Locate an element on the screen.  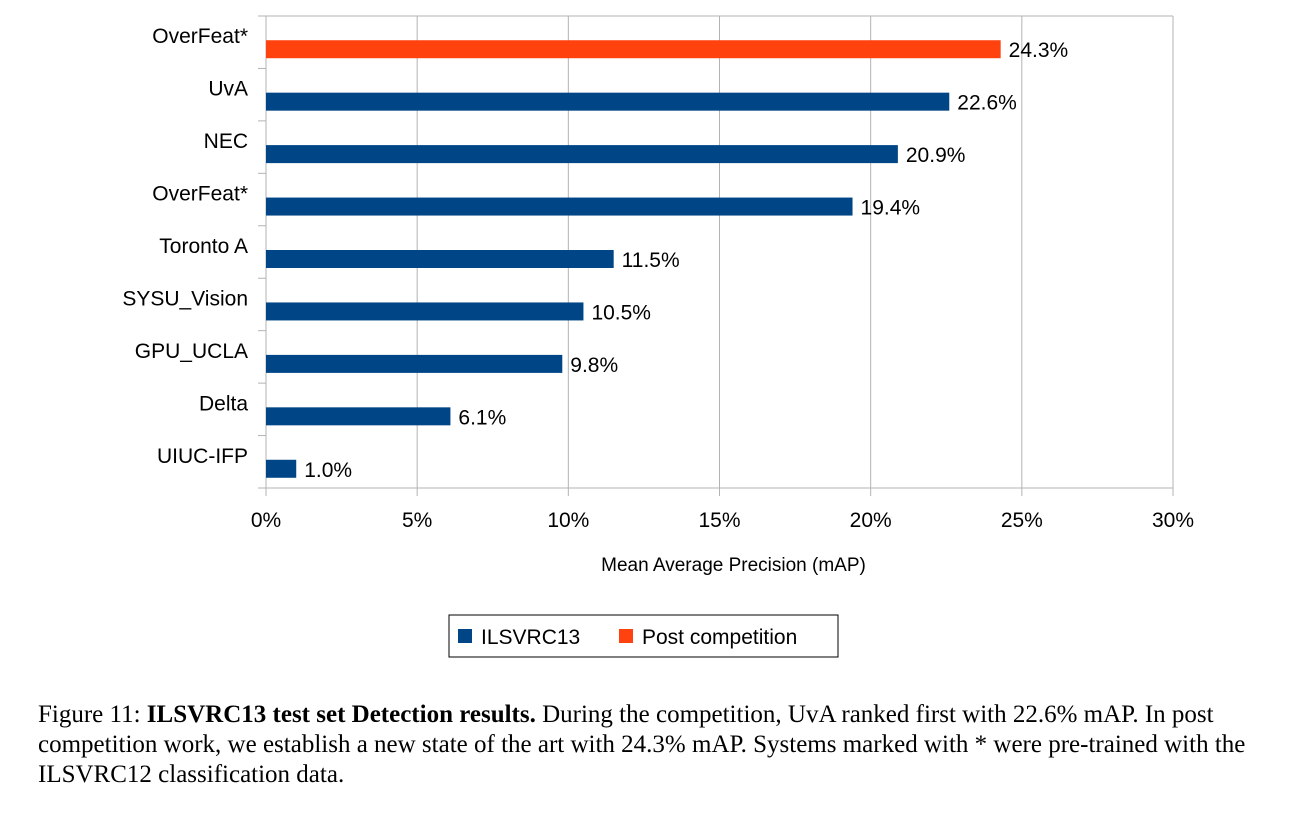
x-tick-label: 5% is located at coordinates (417, 520).